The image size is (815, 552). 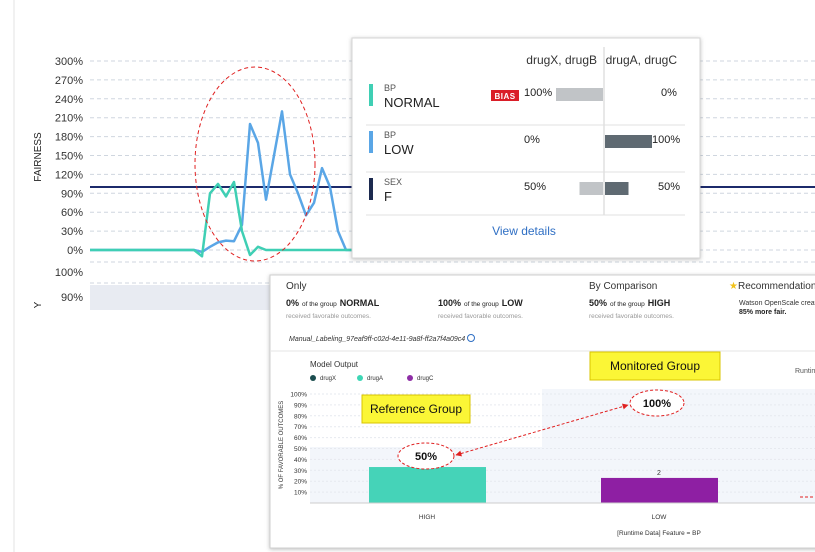 I want to click on summary-group: HIGH, so click(x=659, y=303).